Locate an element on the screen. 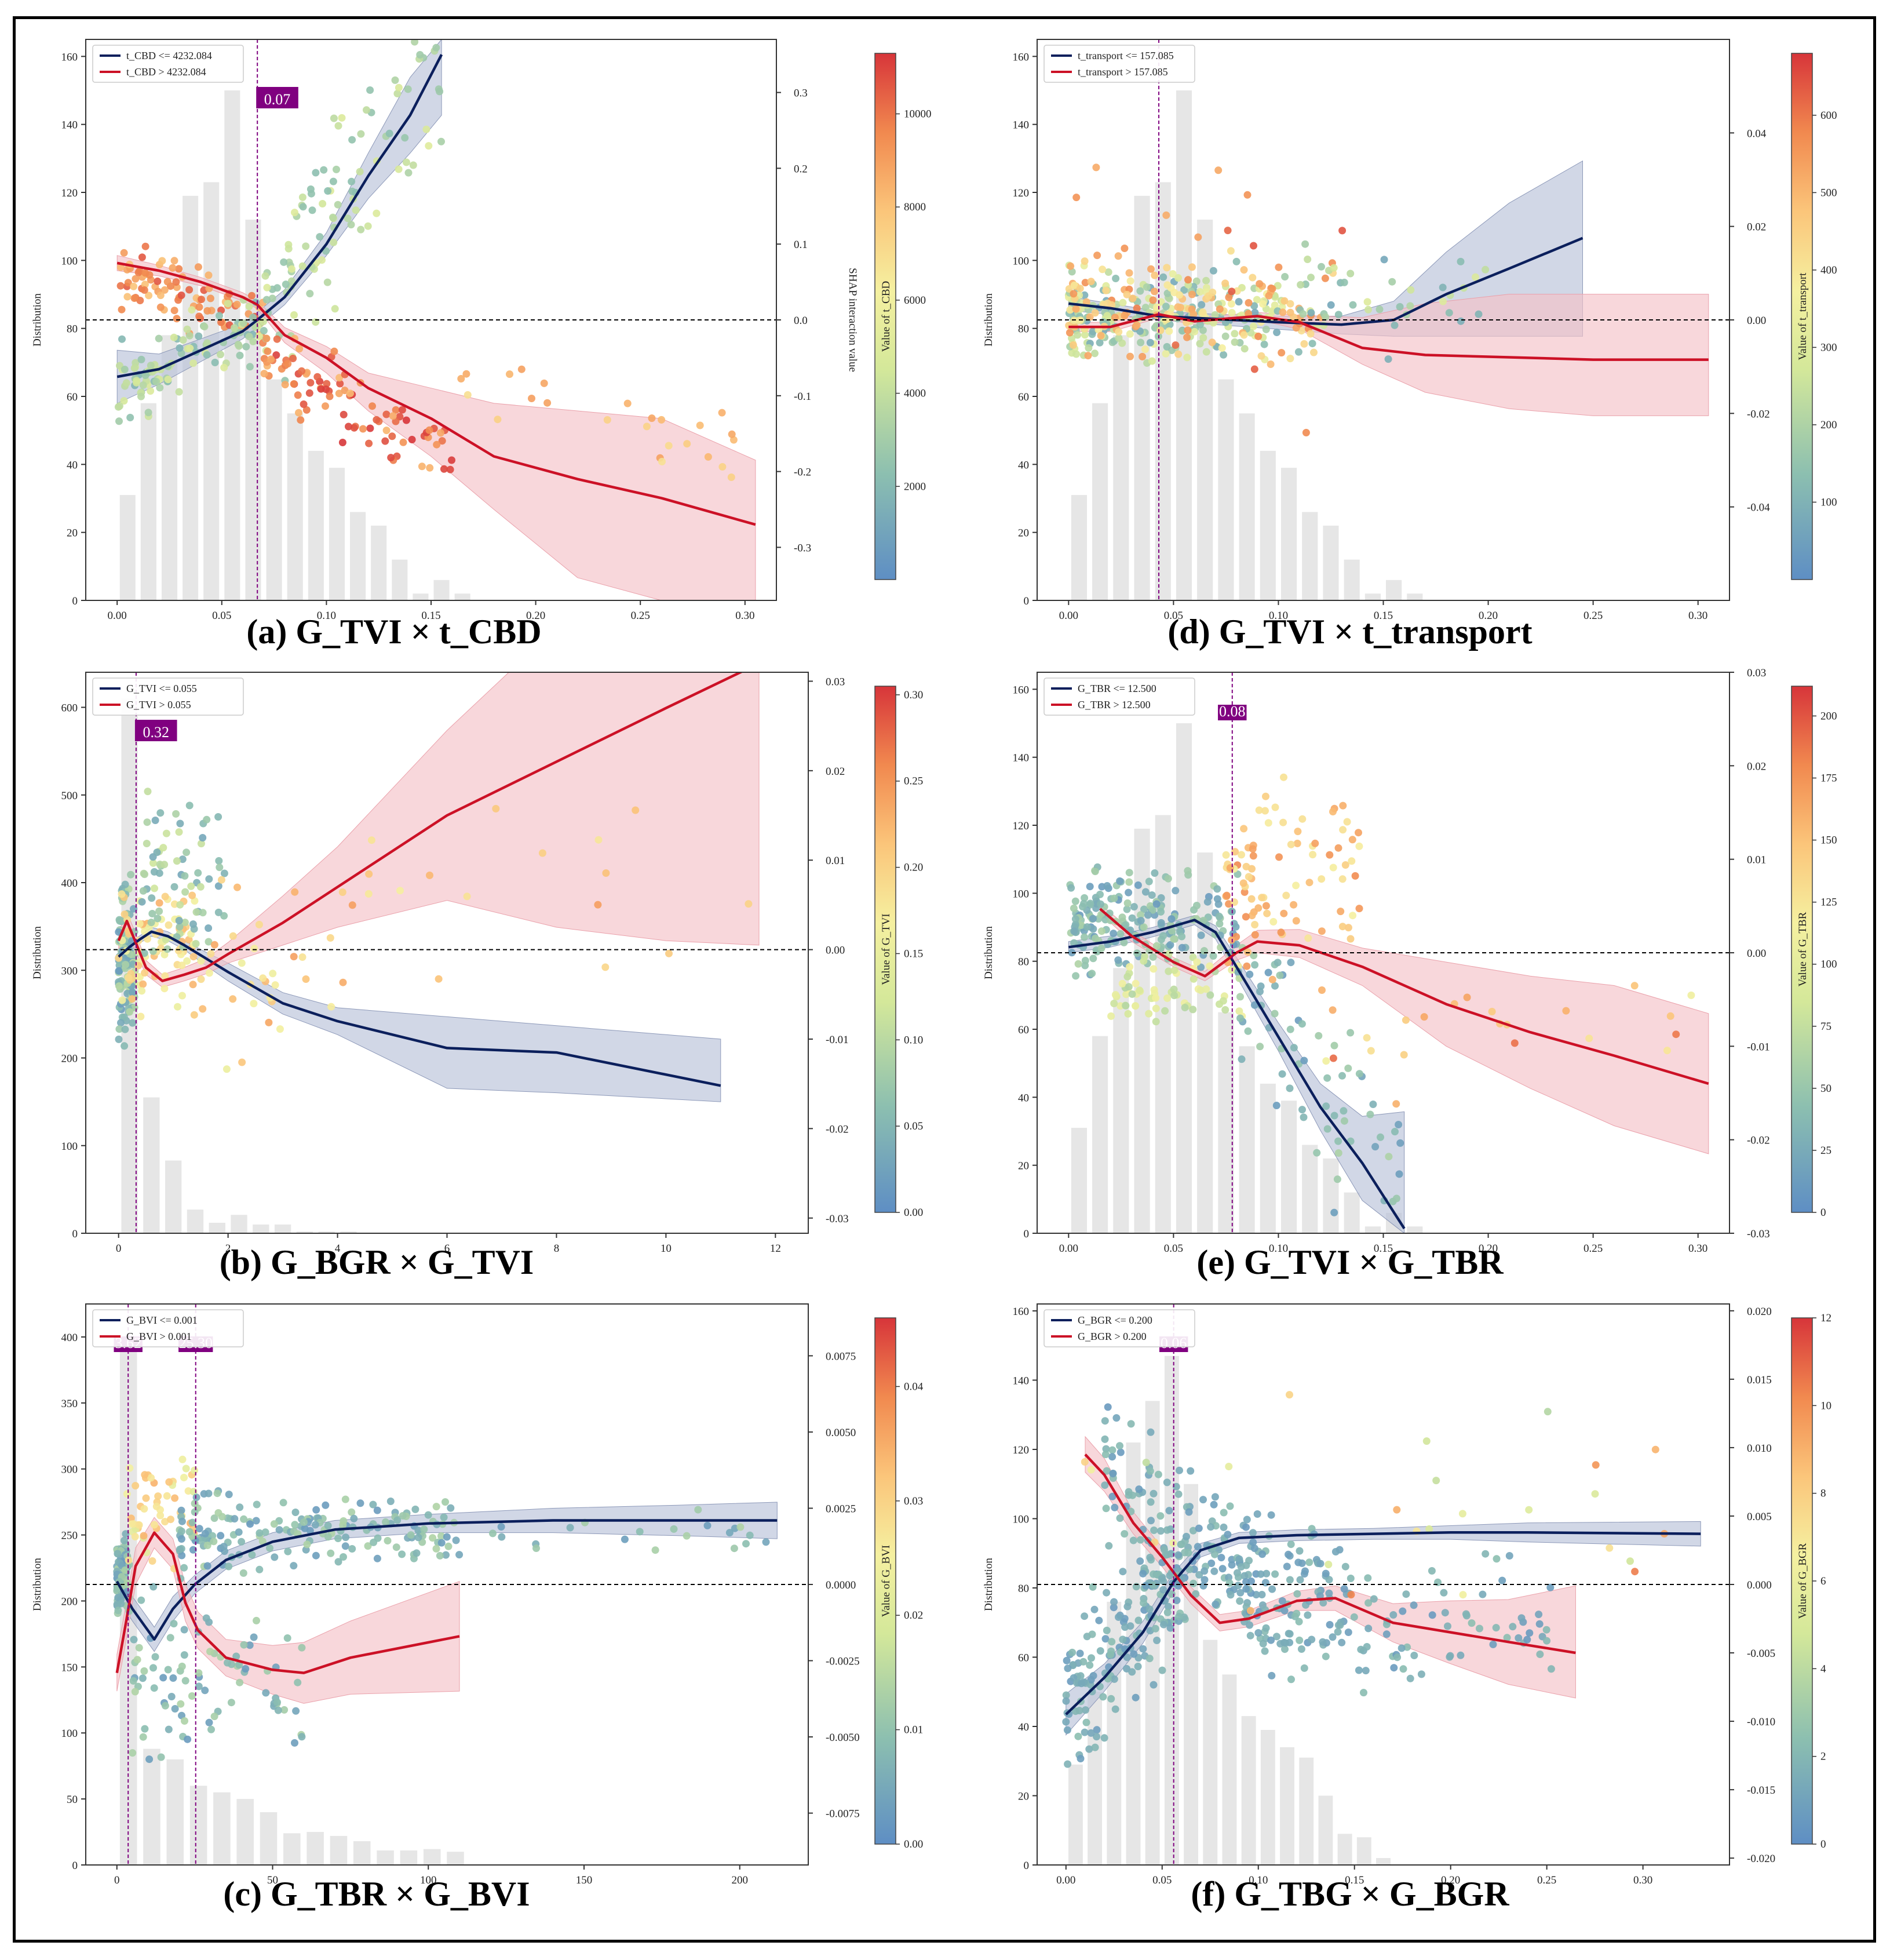 The height and width of the screenshot is (1960, 1890). y-left-tick-label: 160 is located at coordinates (1022, 690).